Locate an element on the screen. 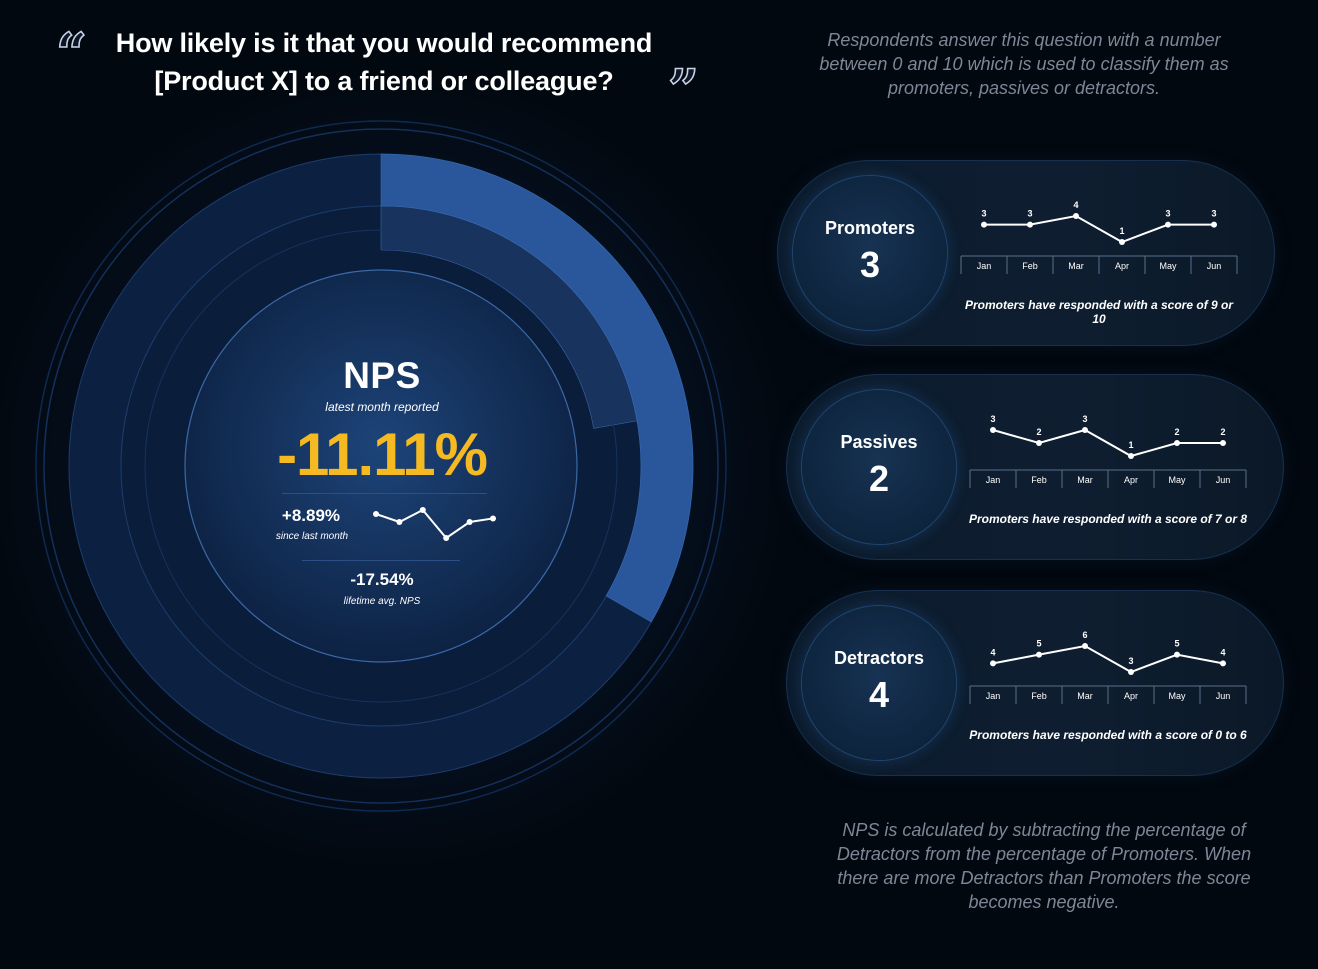 Image resolution: width=1318 pixels, height=969 pixels. nps-trend-sparkline is located at coordinates (434, 524).